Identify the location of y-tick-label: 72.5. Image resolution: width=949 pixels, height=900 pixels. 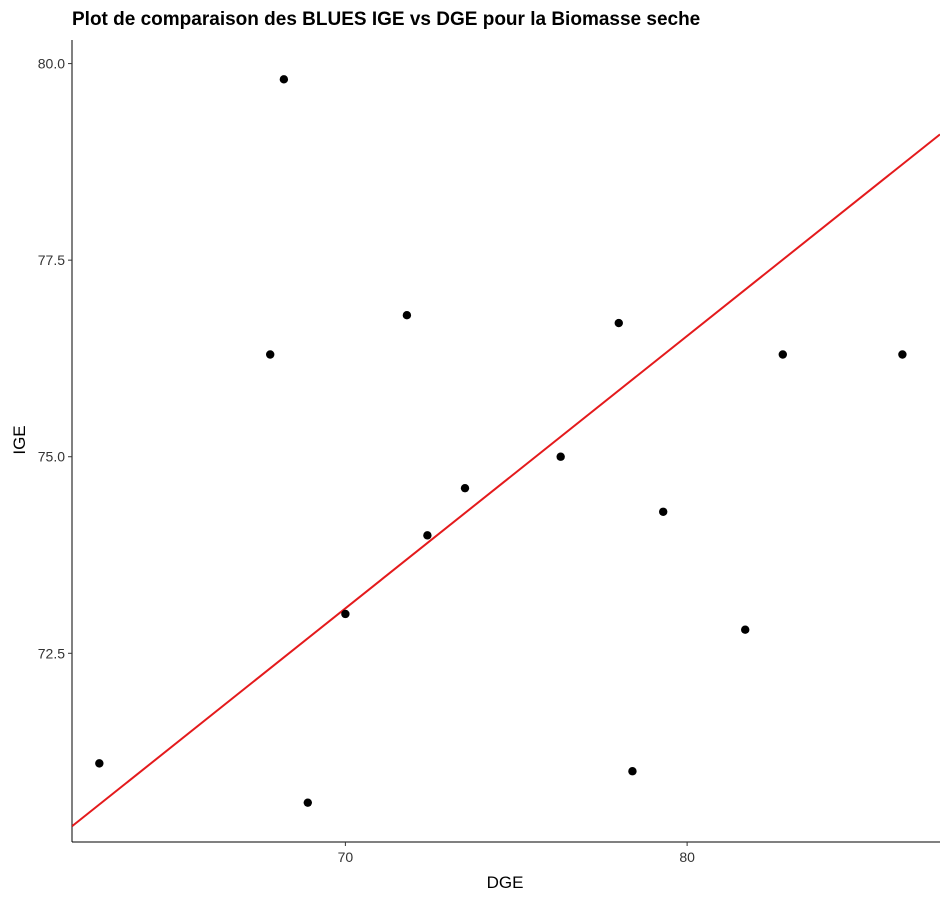
(51, 653).